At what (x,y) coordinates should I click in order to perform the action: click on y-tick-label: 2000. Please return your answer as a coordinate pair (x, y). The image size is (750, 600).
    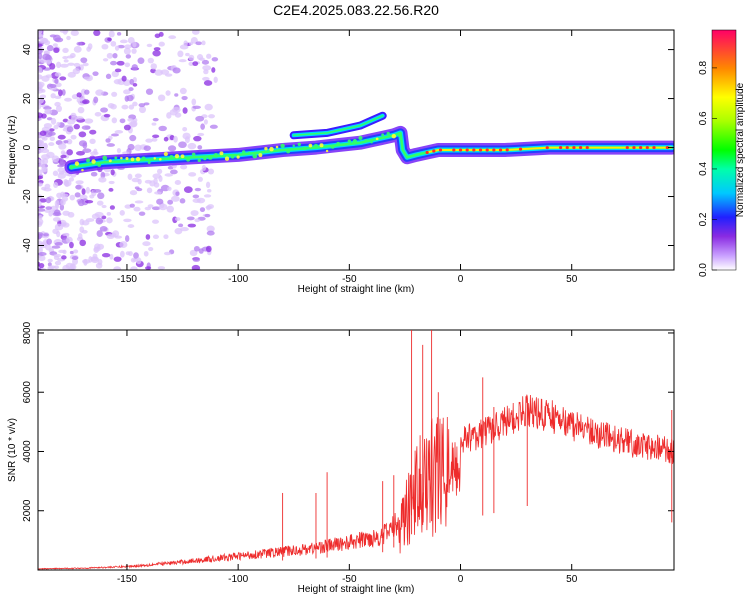
    Looking at the image, I should click on (27, 510).